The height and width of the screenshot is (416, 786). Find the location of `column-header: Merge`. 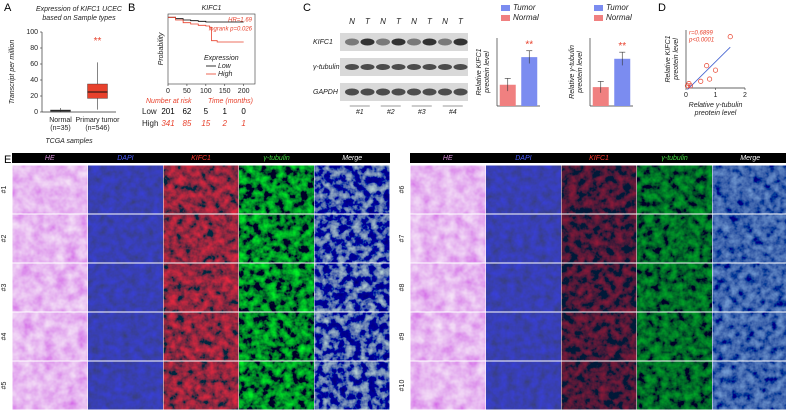

column-header: Merge is located at coordinates (750, 158).